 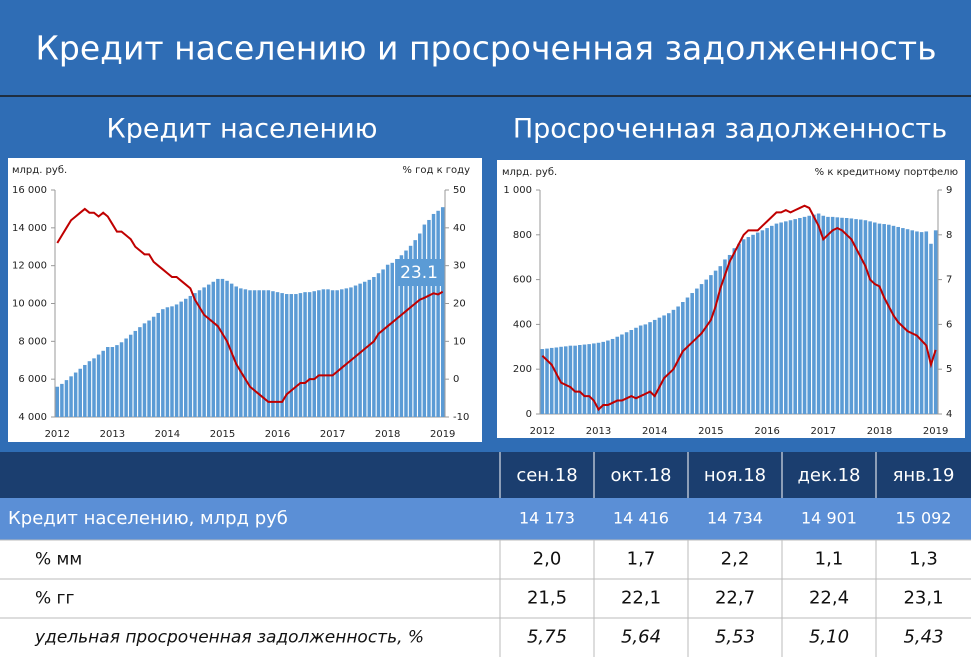 What do you see at coordinates (923, 559) in the screenshot?
I see `cell: 1,3` at bounding box center [923, 559].